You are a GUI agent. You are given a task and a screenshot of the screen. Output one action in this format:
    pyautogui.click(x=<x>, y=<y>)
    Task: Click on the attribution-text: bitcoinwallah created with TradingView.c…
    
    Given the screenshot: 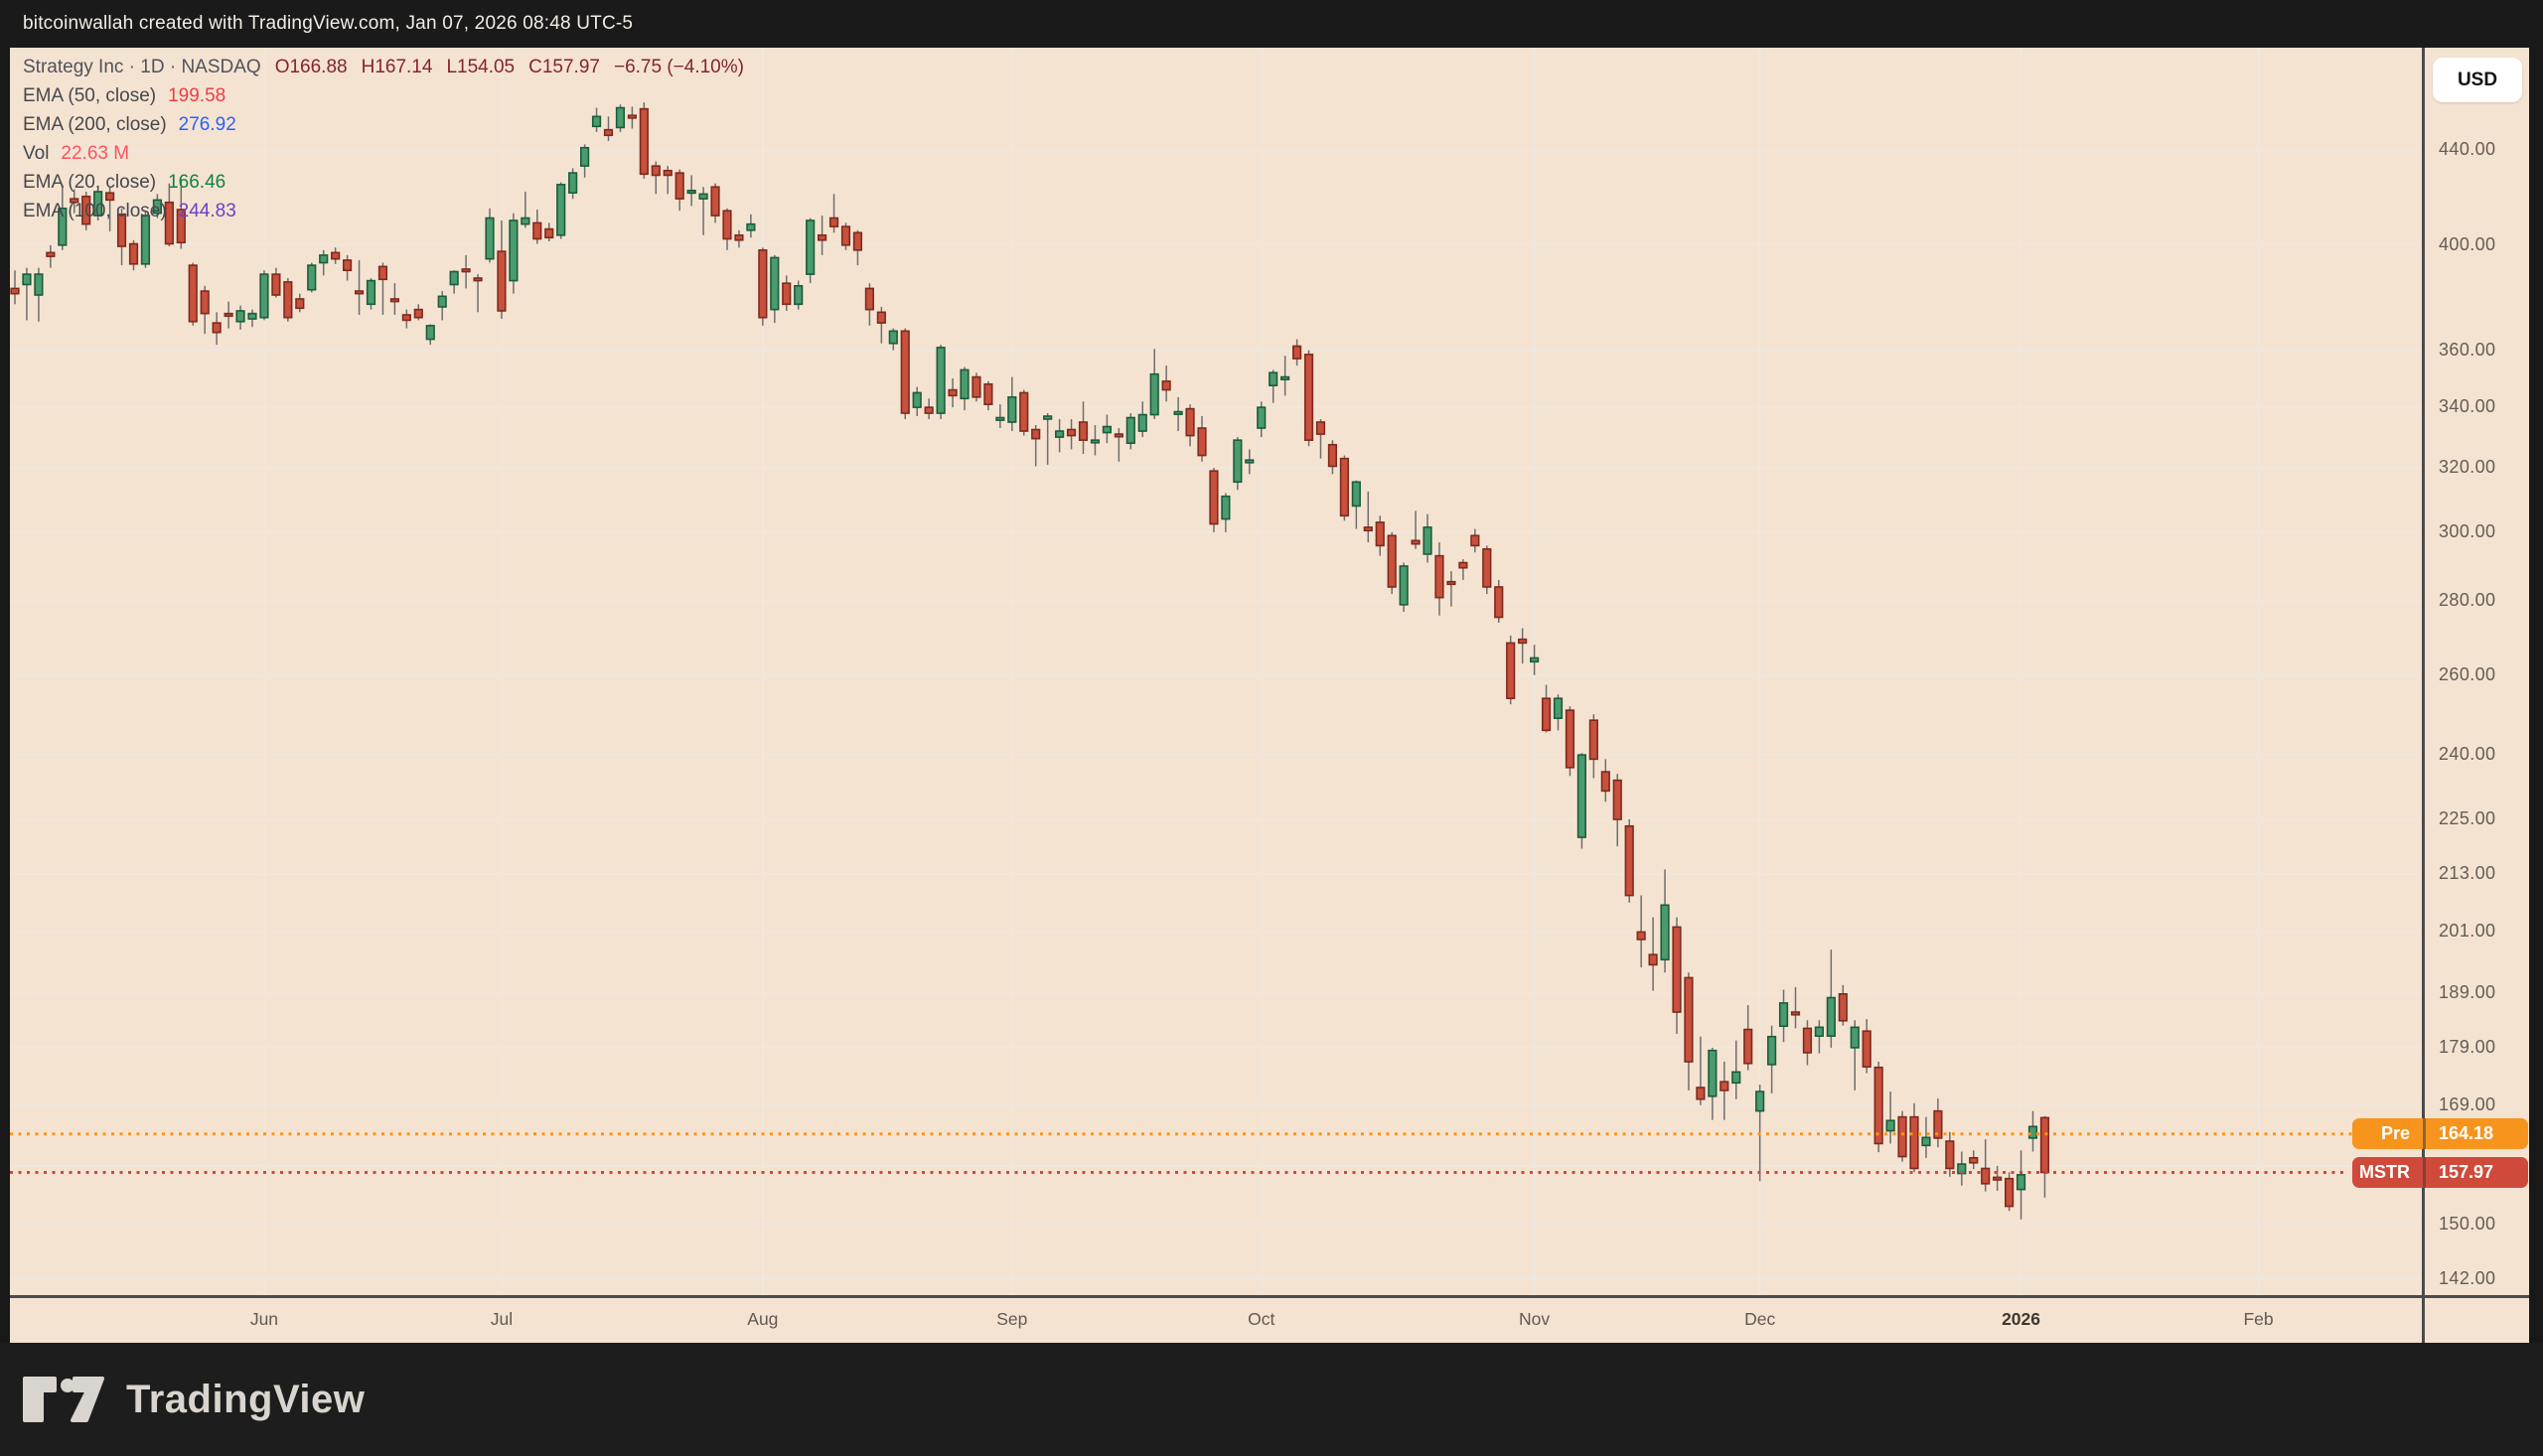 What is the action you would take?
    pyautogui.click(x=328, y=23)
    